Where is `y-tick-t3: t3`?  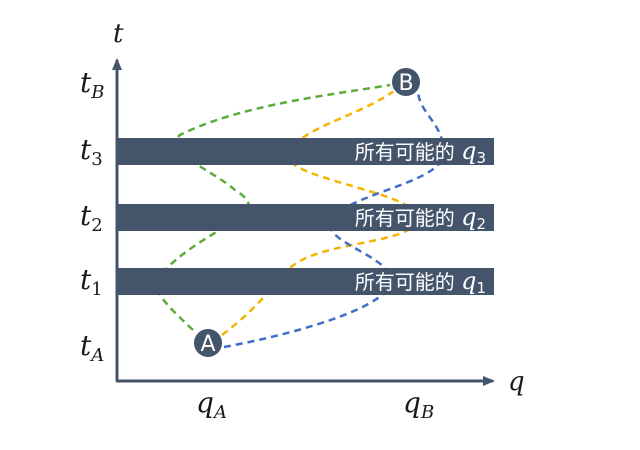
y-tick-t3: t3 is located at coordinates (91, 151).